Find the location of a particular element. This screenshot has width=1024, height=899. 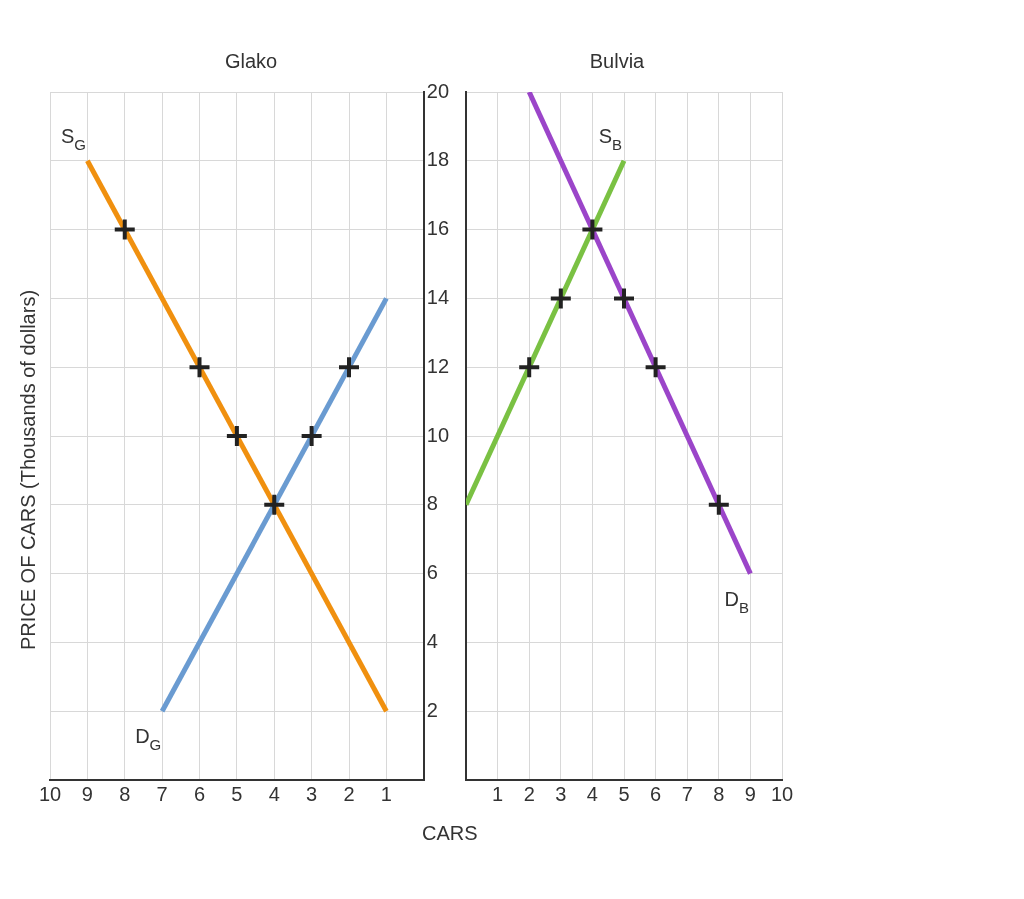

chart-title: Glako is located at coordinates (251, 60).